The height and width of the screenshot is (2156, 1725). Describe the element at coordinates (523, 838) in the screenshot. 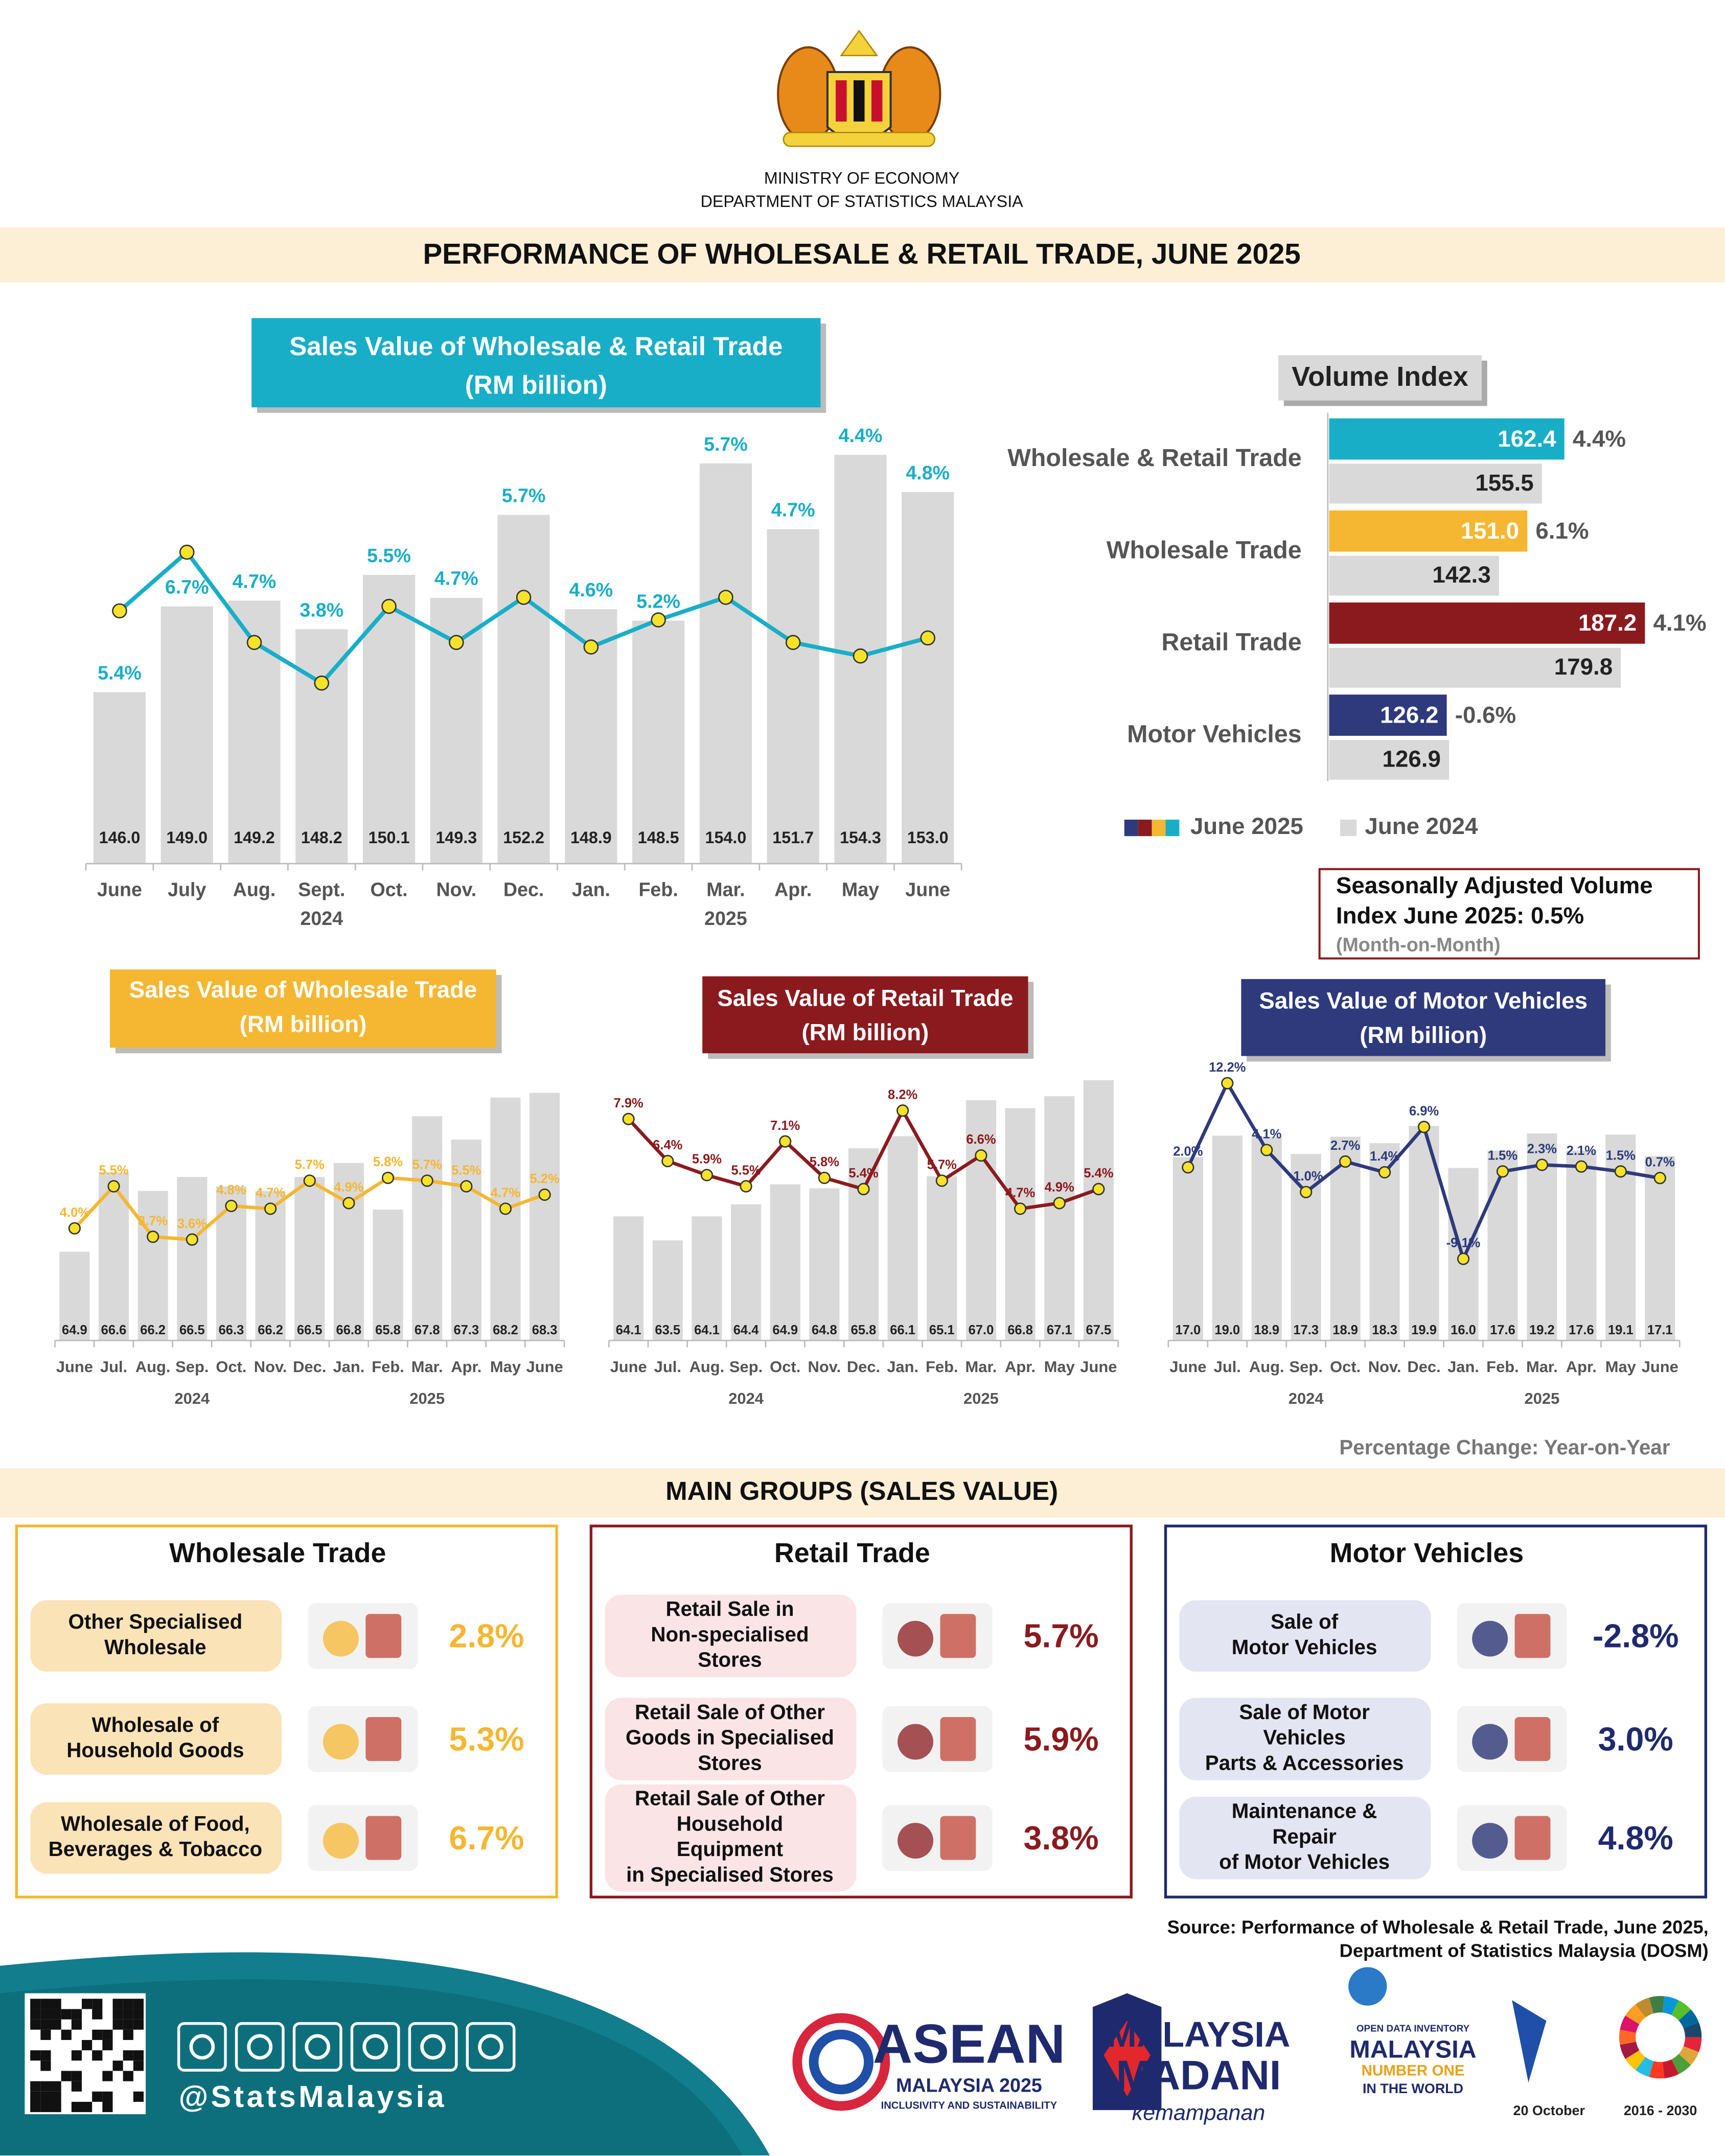

I see `bar-value-label: 152.2` at that location.